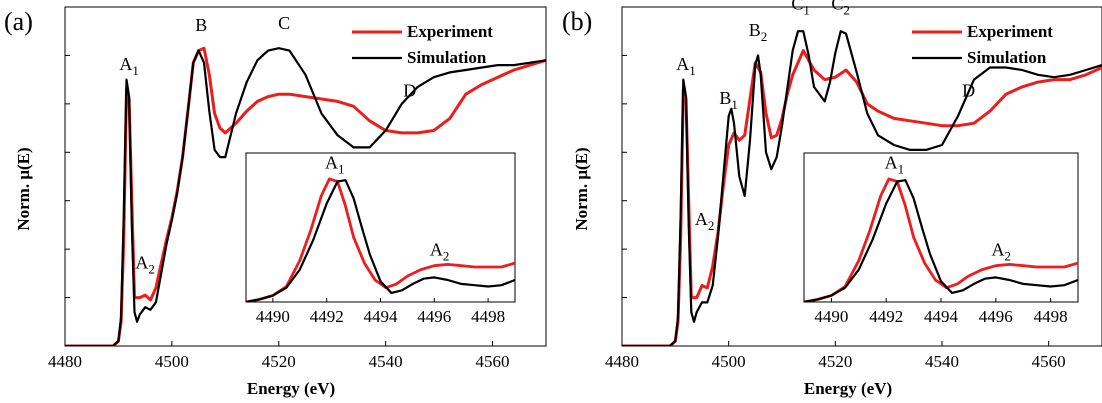  I want to click on peak-label: C2, so click(840, 8).